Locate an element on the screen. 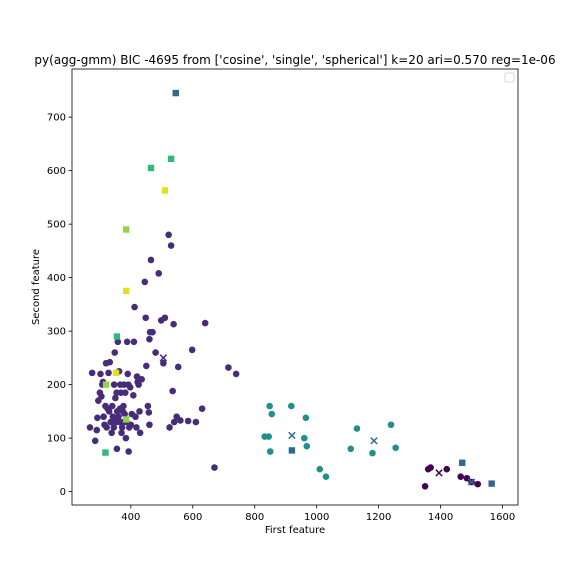 This screenshot has width=576, height=576. y-tick-label: 700 is located at coordinates (56, 118).